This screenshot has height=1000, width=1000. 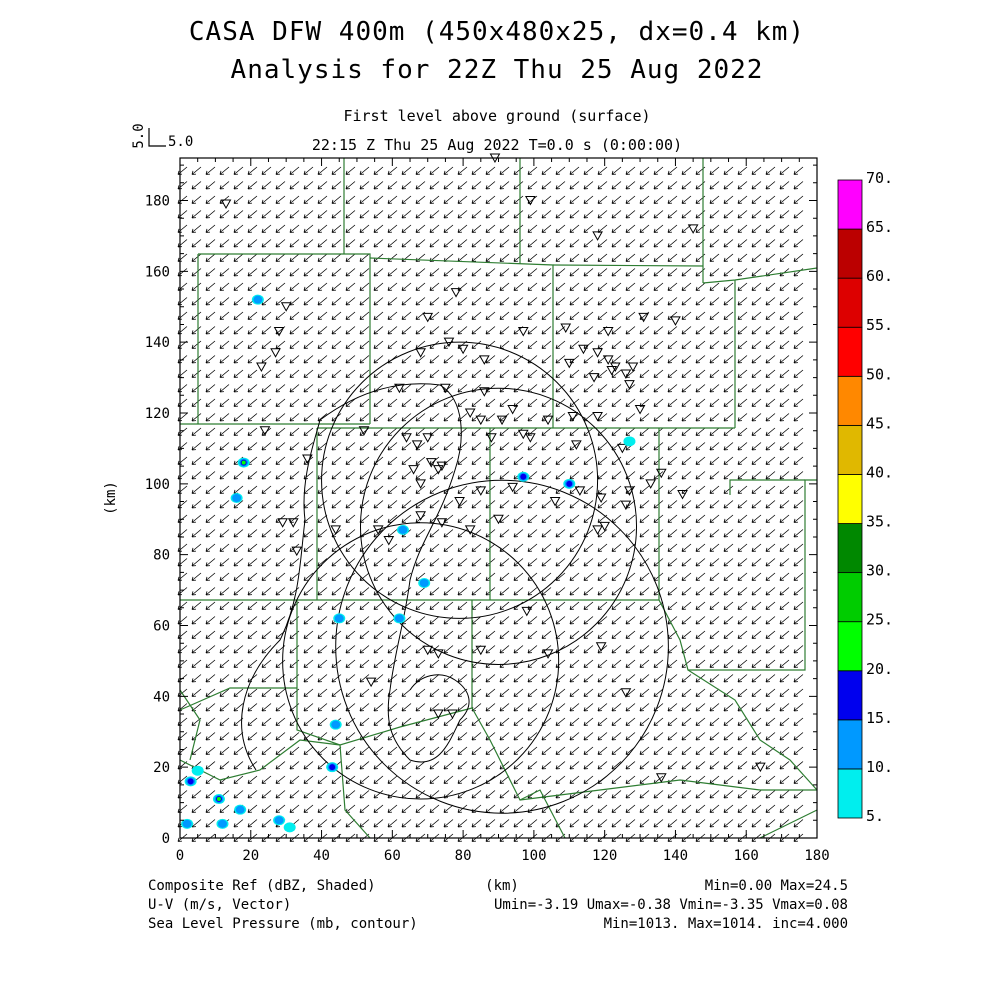 What do you see at coordinates (157, 414) in the screenshot?
I see `y-tick-label: 120` at bounding box center [157, 414].